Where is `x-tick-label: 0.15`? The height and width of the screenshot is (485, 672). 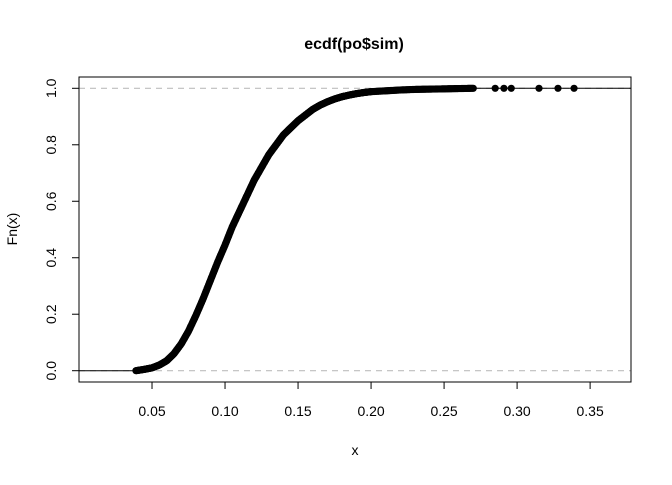
x-tick-label: 0.15 is located at coordinates (297, 411).